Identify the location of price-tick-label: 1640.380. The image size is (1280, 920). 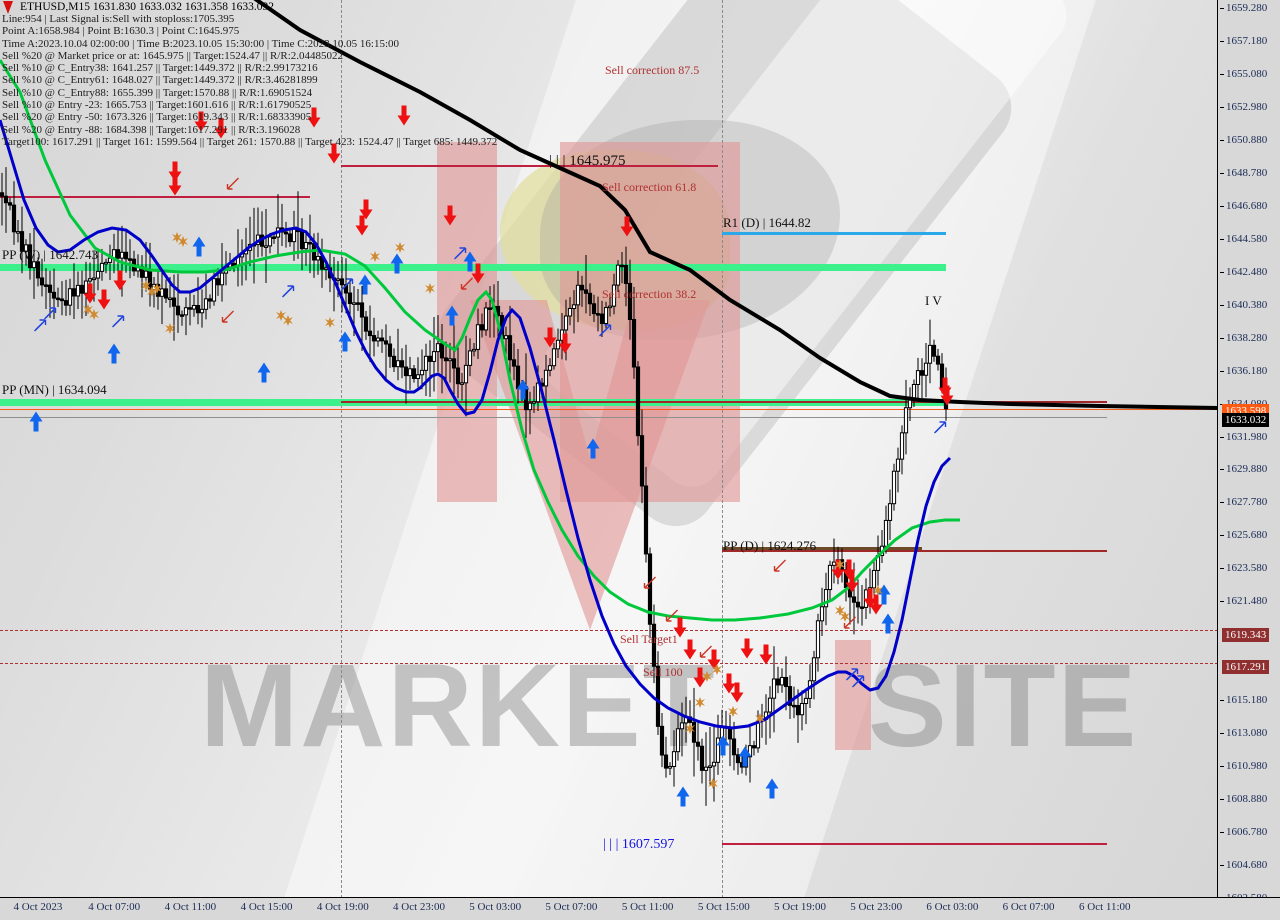
(1243, 304).